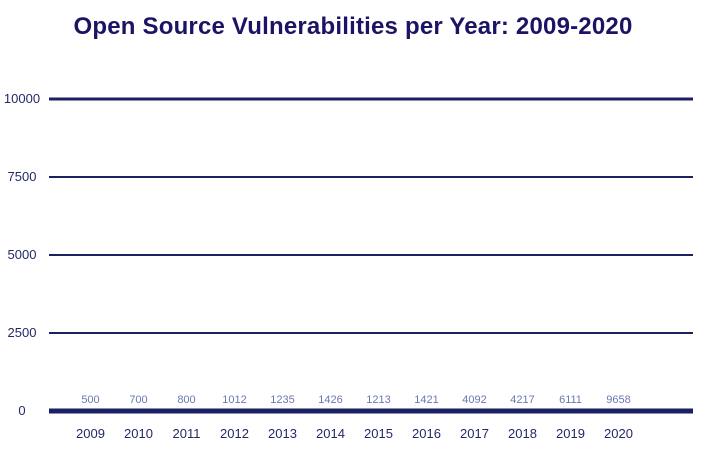 This screenshot has height=456, width=706. I want to click on bar-column-2014: 1426, so click(330, 402).